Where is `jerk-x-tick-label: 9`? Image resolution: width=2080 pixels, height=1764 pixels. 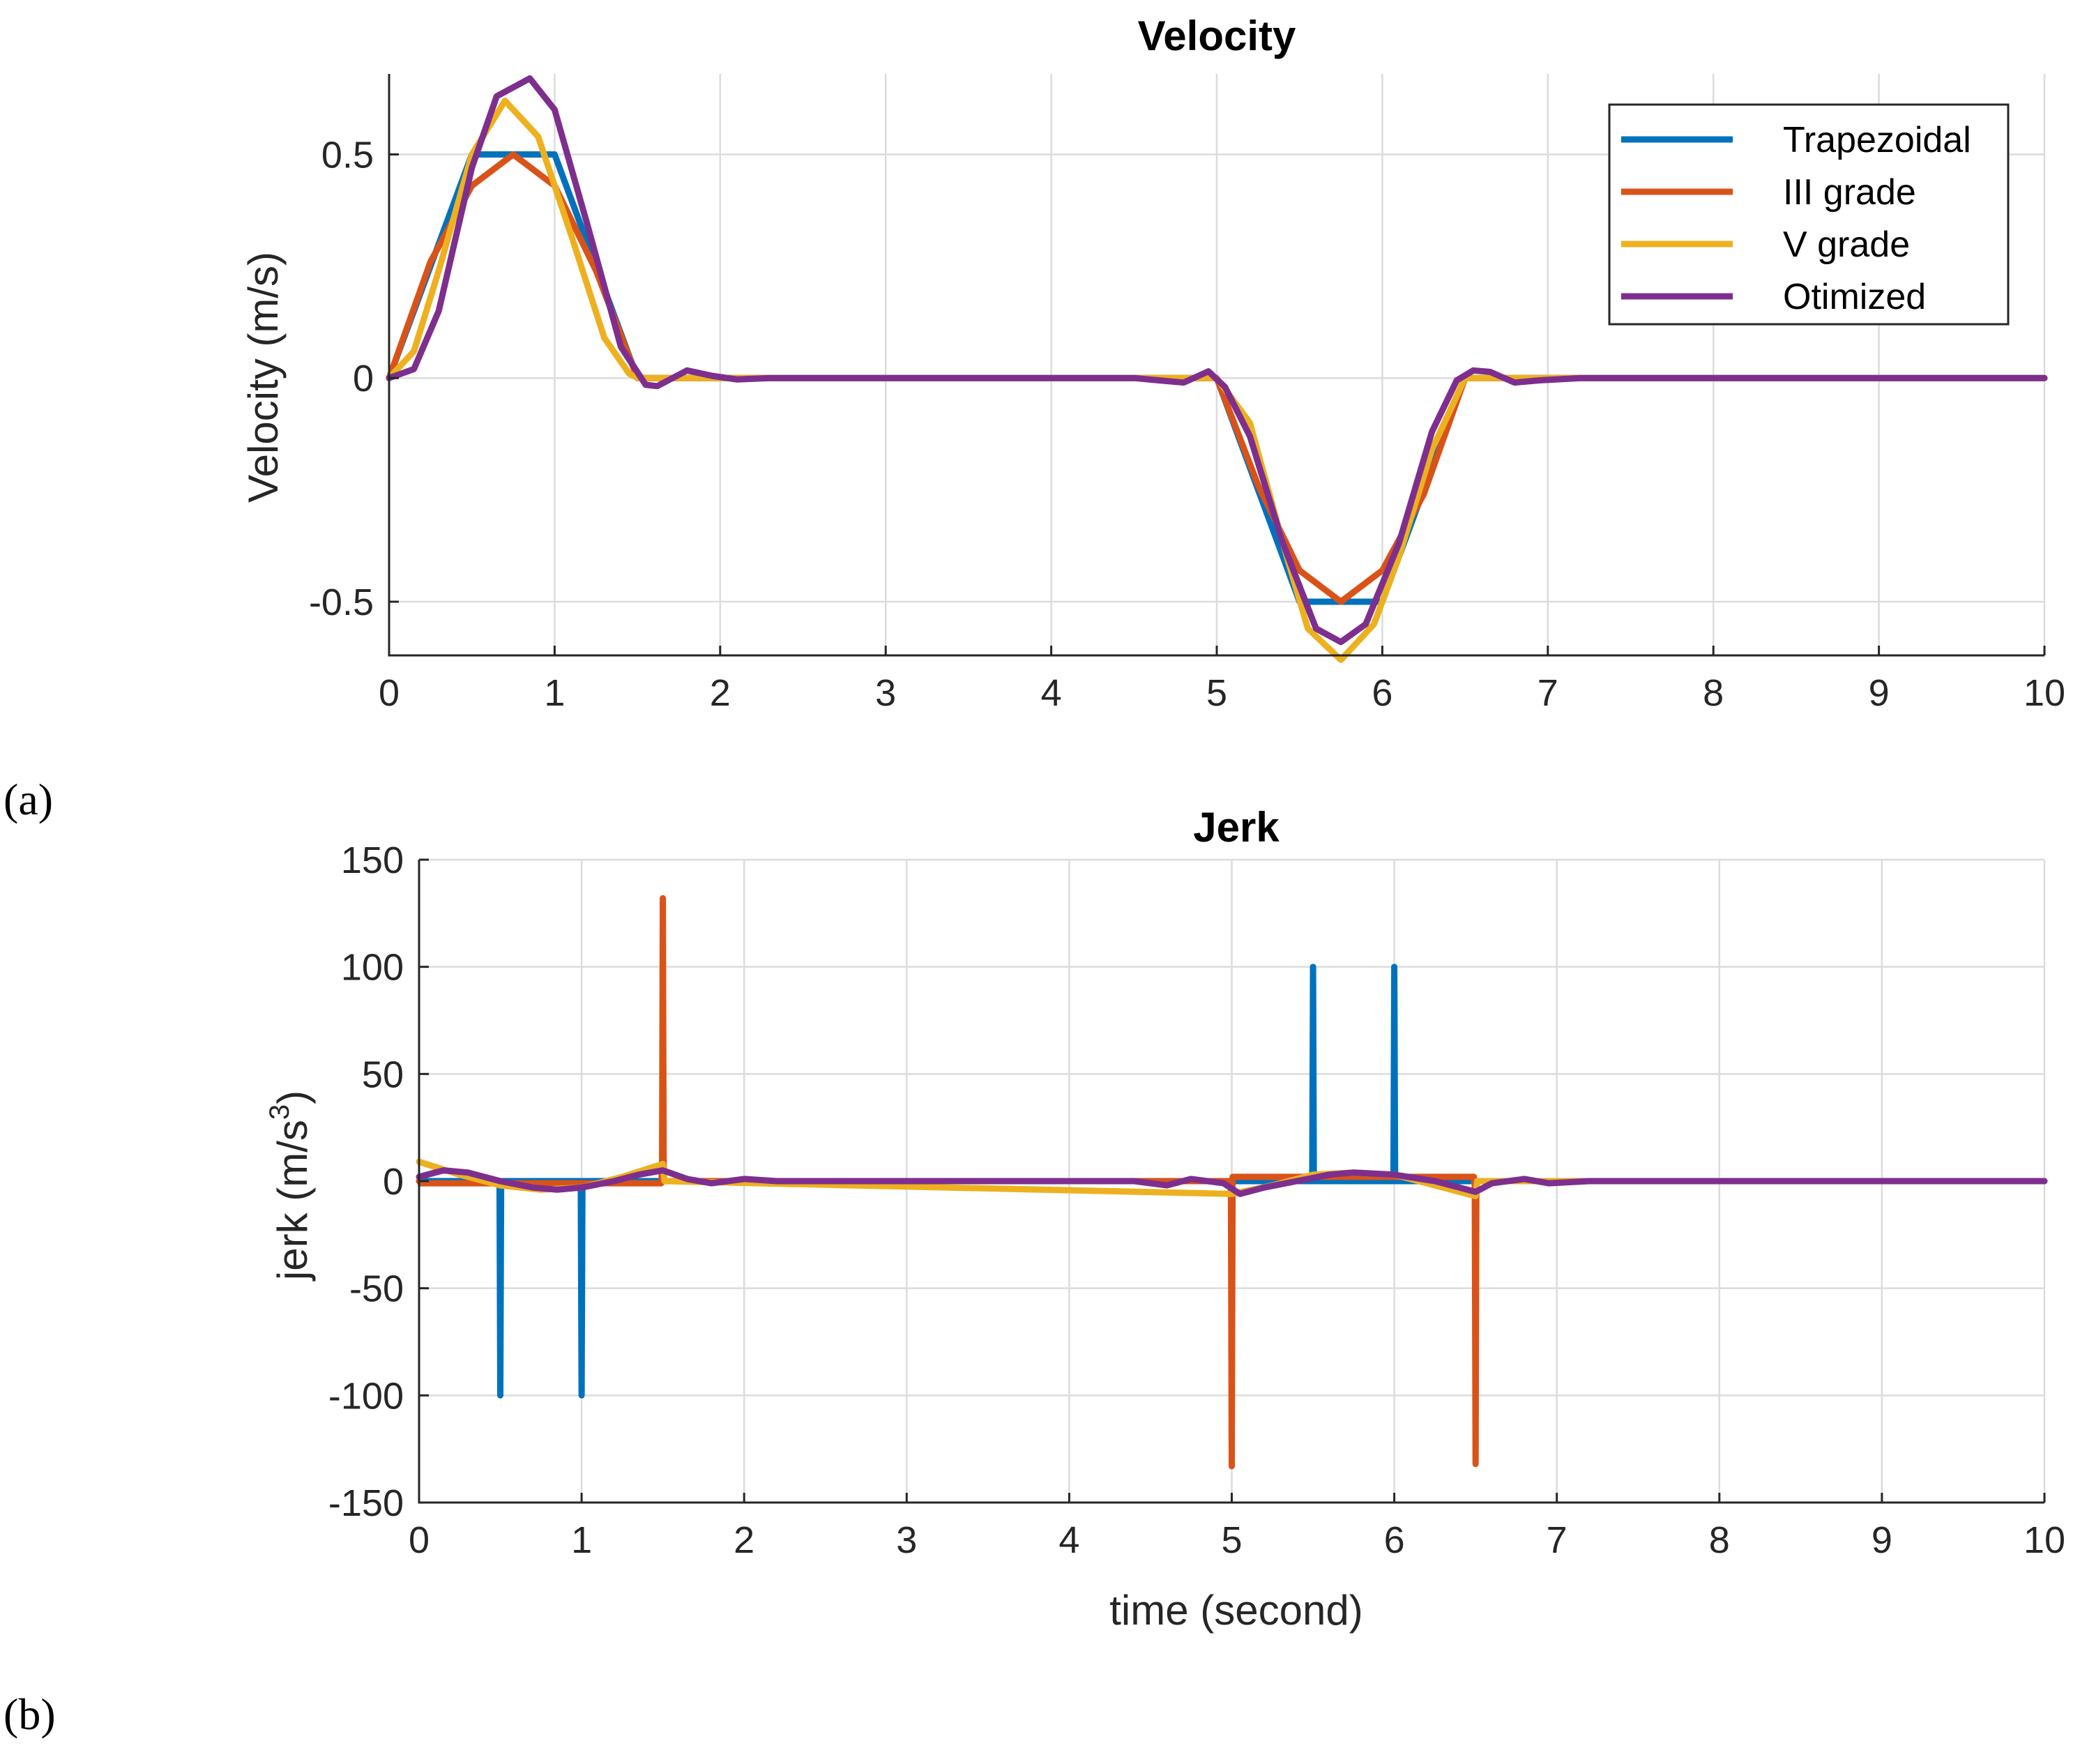 jerk-x-tick-label: 9 is located at coordinates (1882, 1540).